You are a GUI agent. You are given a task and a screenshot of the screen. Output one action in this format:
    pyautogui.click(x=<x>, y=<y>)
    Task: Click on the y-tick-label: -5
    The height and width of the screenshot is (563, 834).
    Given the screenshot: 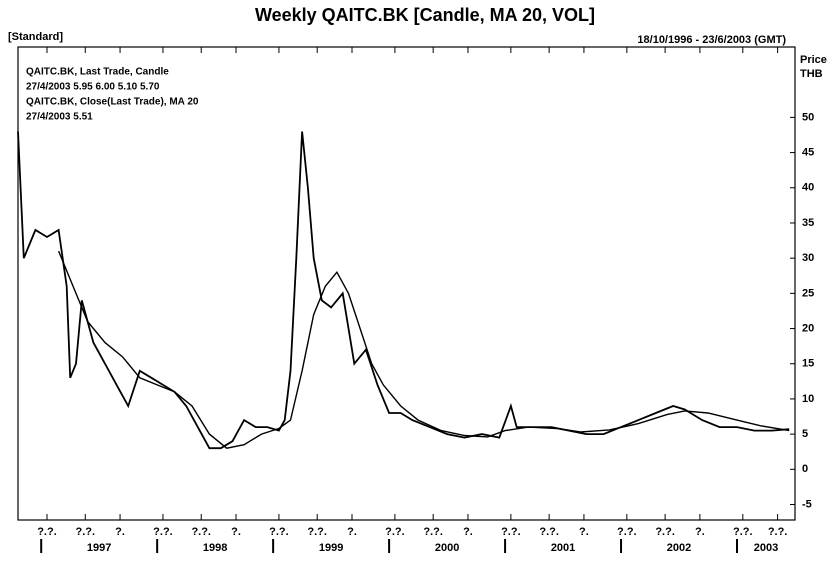 What is the action you would take?
    pyautogui.click(x=807, y=504)
    